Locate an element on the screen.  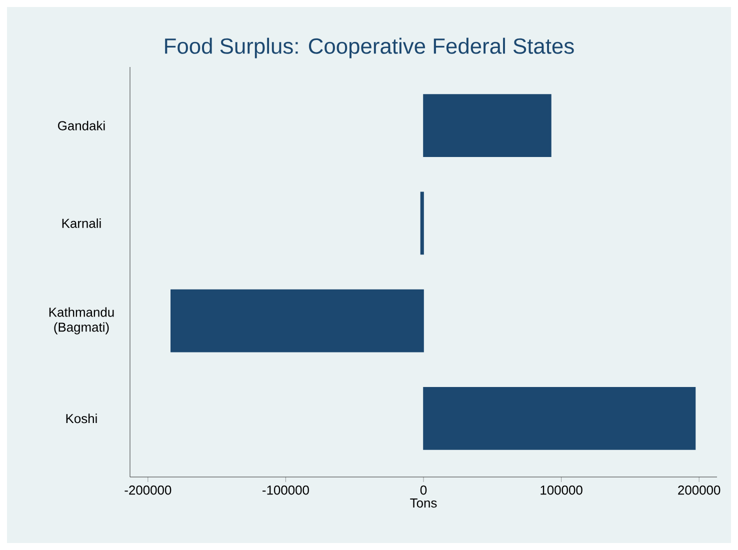
chart-title: Food Surplus: Cooperative Federal States is located at coordinates (369, 48).